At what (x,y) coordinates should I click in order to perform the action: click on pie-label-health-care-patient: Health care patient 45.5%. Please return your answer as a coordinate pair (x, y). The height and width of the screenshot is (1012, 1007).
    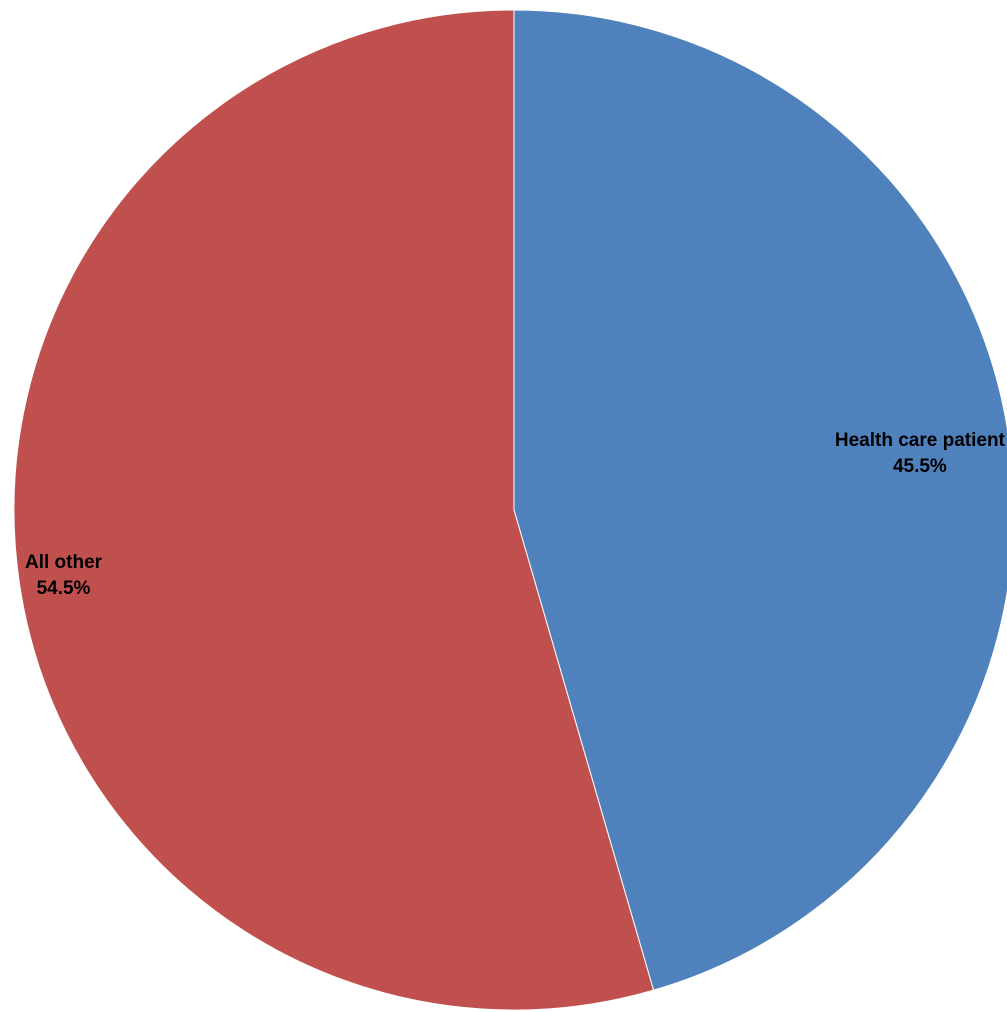
    Looking at the image, I should click on (920, 453).